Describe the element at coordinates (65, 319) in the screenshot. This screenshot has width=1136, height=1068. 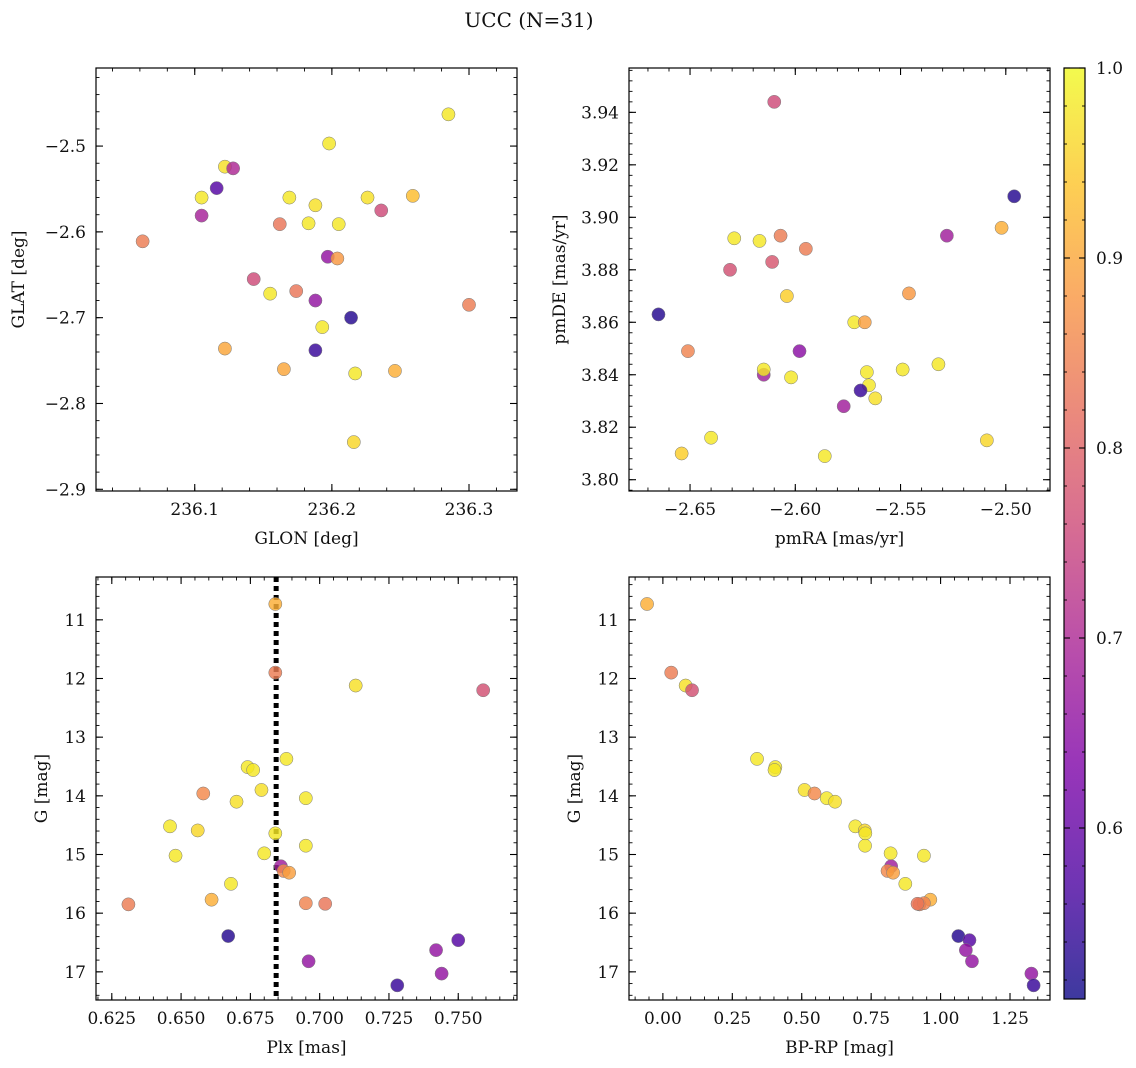
I see `y-tick-label: −2.7` at that location.